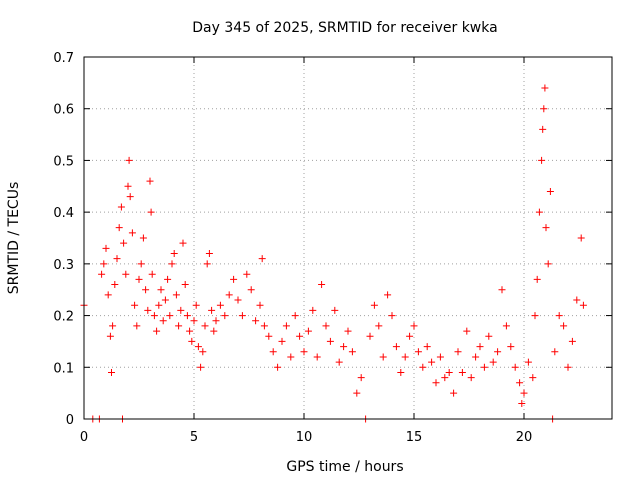  Describe the element at coordinates (63, 213) in the screenshot. I see `y-tick-label: 0.4` at that location.